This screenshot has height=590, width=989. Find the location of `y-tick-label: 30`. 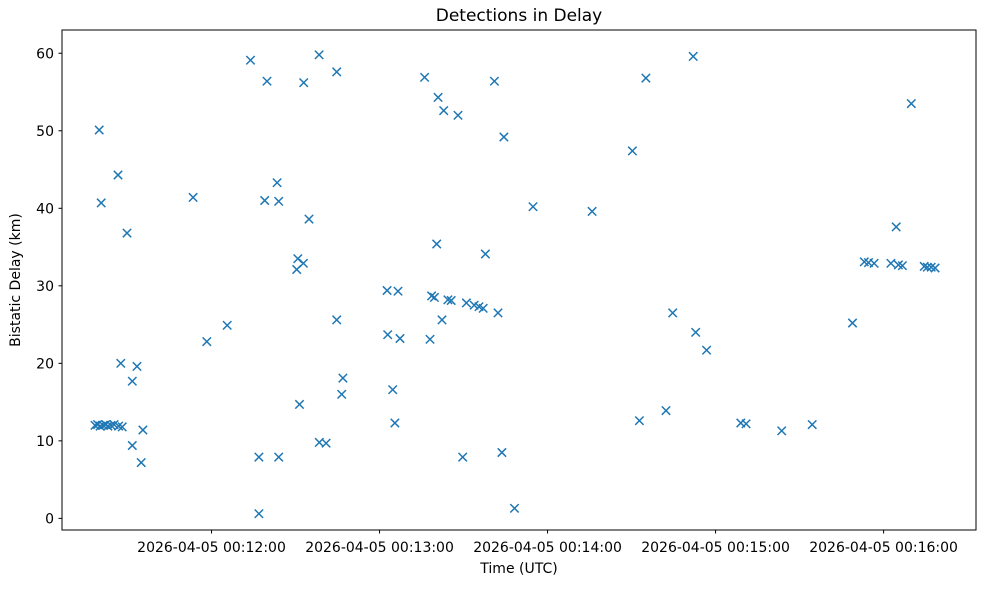

y-tick-label: 30 is located at coordinates (45, 287).